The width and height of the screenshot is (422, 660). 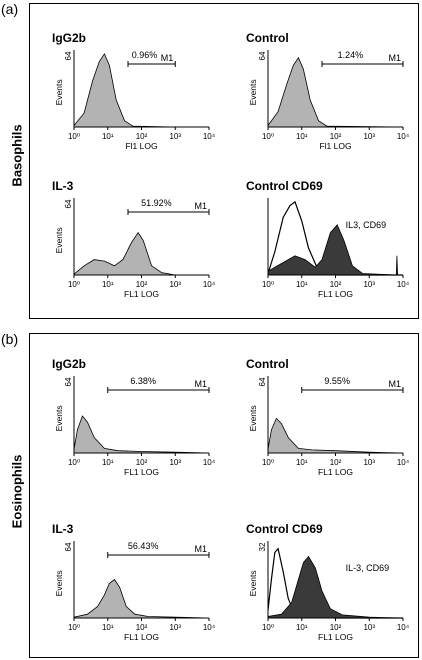 What do you see at coordinates (366, 225) in the screenshot?
I see `series-annotation: IL3, CD69` at bounding box center [366, 225].